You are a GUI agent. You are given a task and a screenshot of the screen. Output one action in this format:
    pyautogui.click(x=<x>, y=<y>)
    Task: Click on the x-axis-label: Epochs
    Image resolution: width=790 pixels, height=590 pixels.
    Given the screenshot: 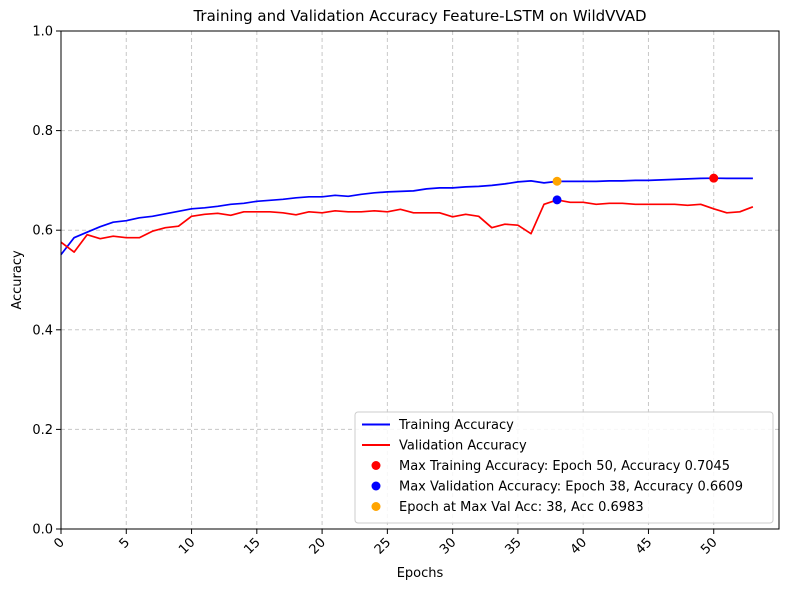 What is the action you would take?
    pyautogui.click(x=420, y=573)
    